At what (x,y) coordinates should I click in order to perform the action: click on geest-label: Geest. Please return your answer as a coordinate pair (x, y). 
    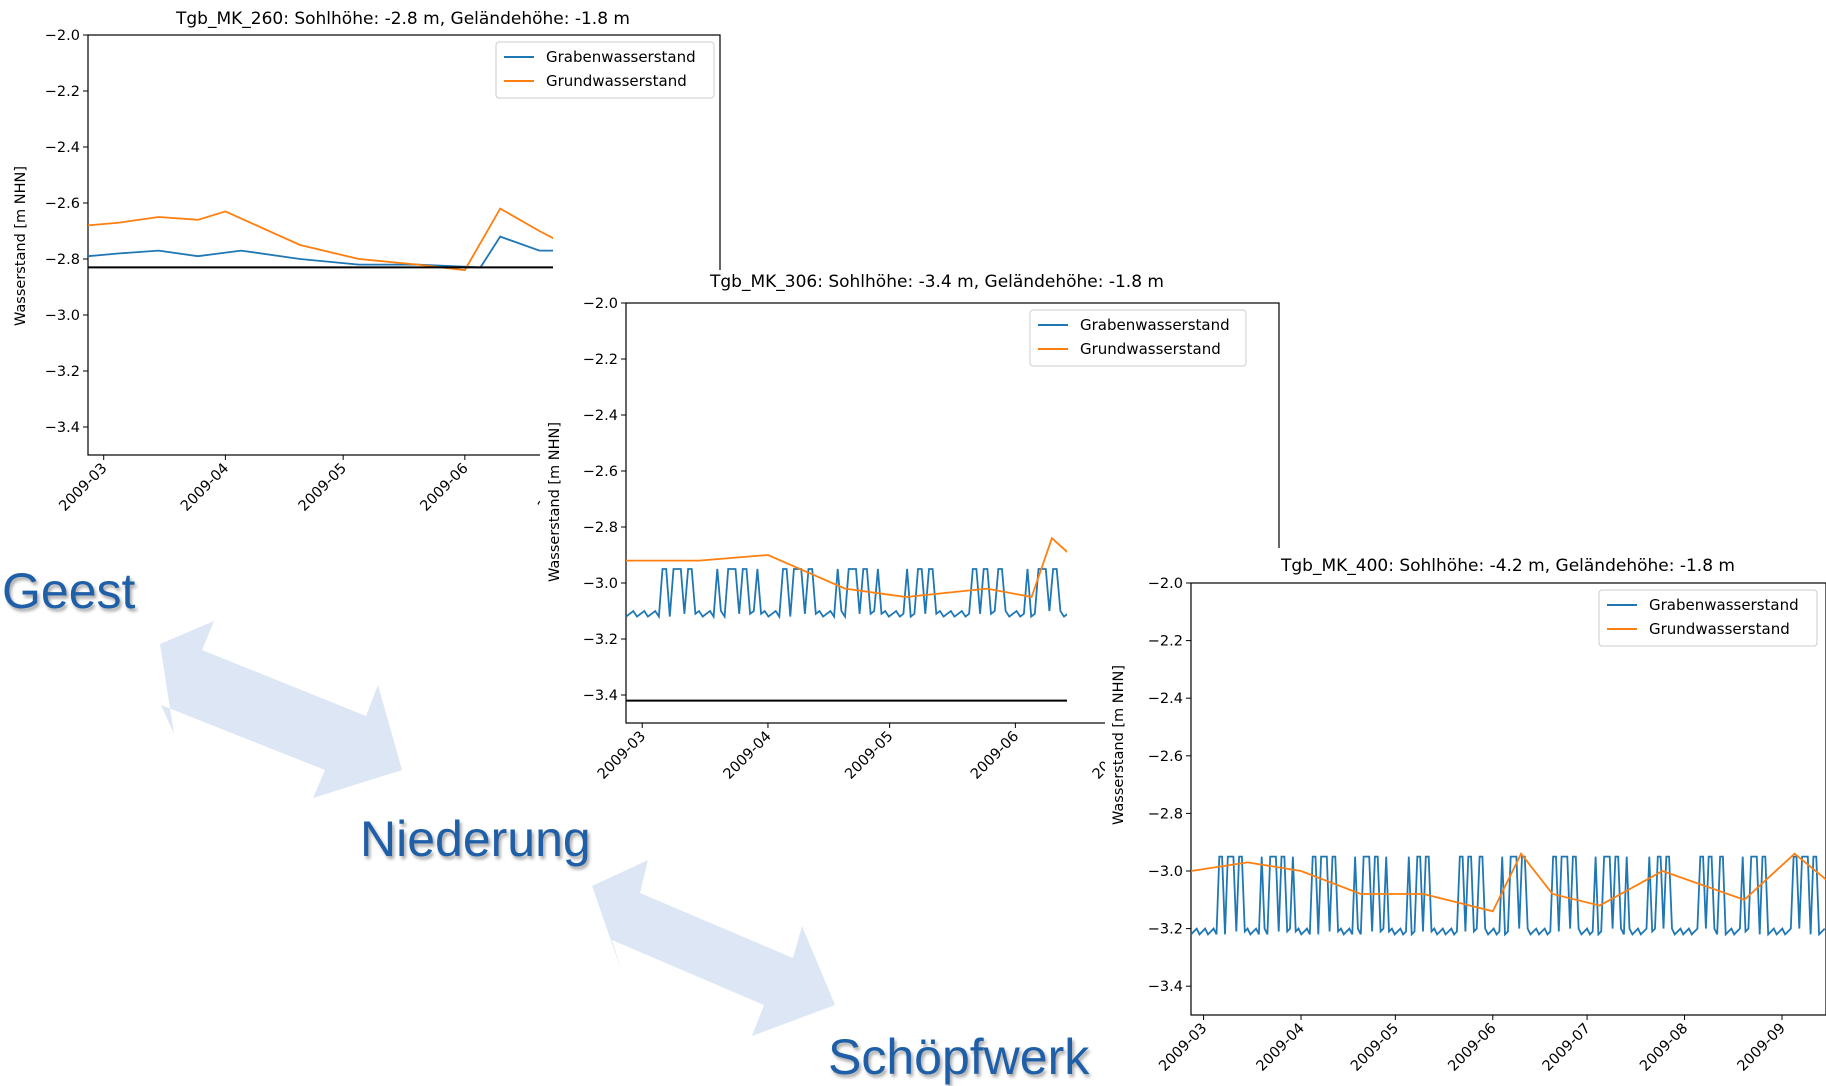
    Looking at the image, I should click on (69, 591).